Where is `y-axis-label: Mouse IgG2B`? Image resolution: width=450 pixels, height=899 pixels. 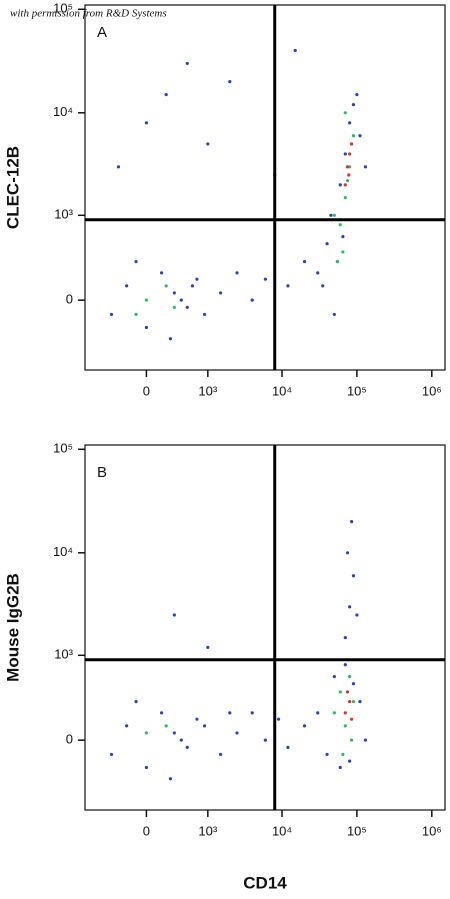 y-axis-label: Mouse IgG2B is located at coordinates (12, 627).